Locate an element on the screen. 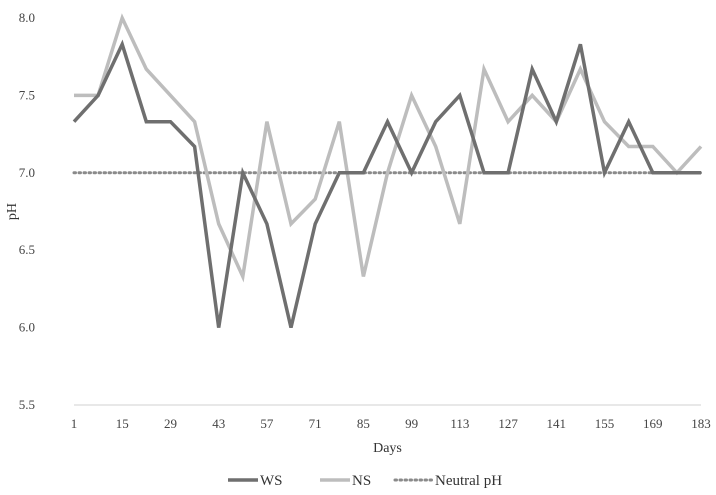  x-tick-label: 43 is located at coordinates (218, 423).